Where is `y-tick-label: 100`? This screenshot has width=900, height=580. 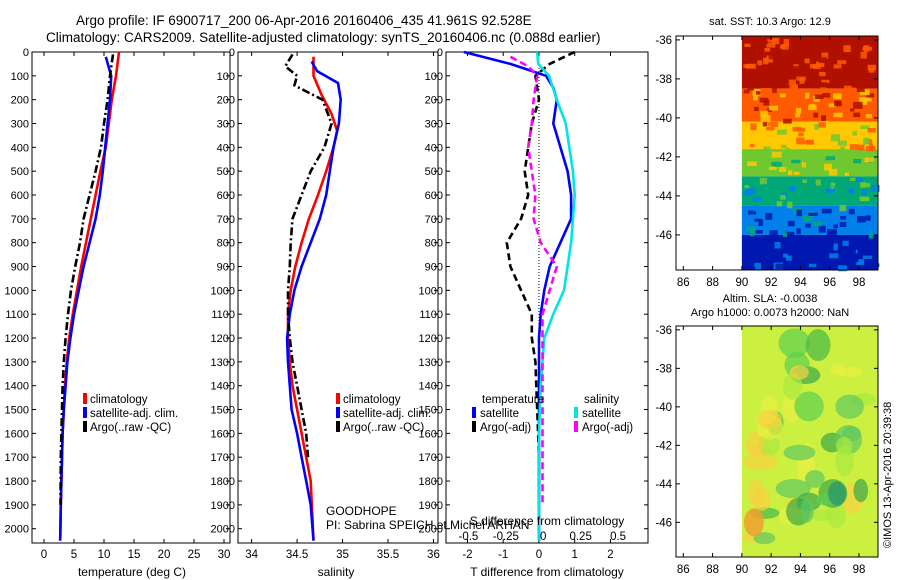
y-tick-label: 100 is located at coordinates (20, 77).